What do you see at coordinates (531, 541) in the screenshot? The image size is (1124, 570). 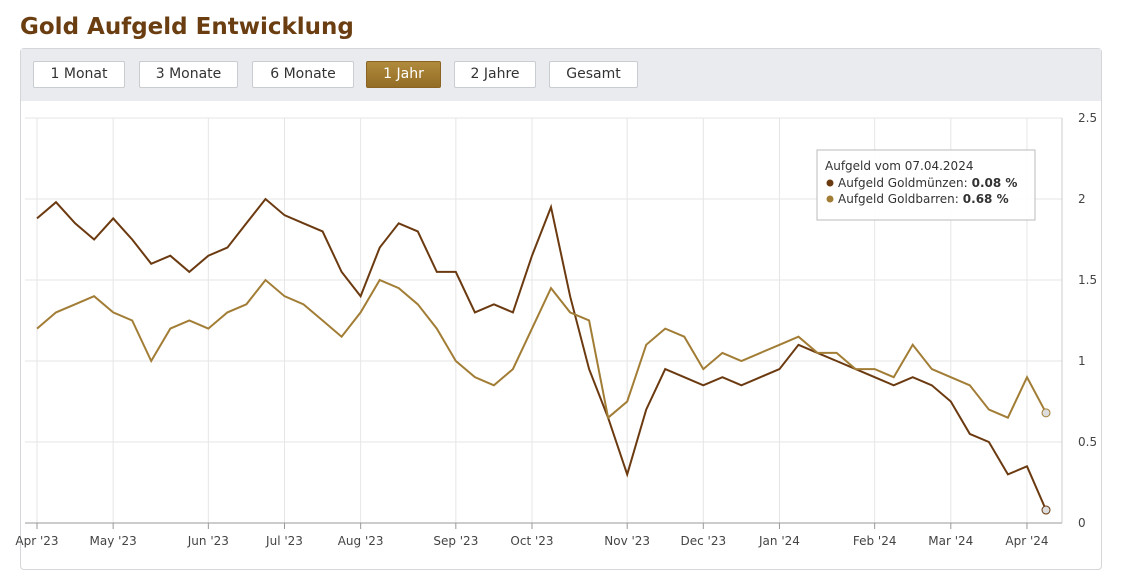 I see `x-tick-label: Oct '23` at bounding box center [531, 541].